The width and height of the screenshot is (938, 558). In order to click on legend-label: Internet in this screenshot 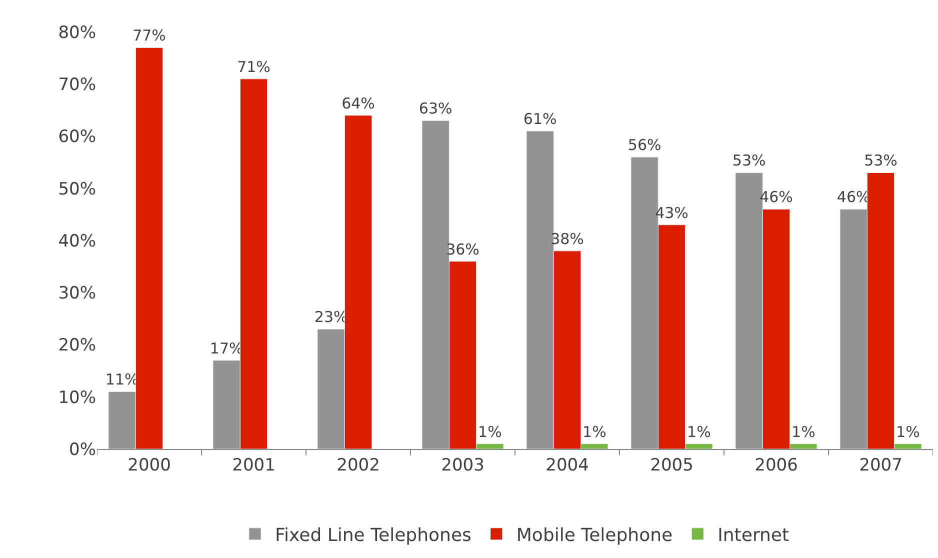, I will do `click(754, 535)`.